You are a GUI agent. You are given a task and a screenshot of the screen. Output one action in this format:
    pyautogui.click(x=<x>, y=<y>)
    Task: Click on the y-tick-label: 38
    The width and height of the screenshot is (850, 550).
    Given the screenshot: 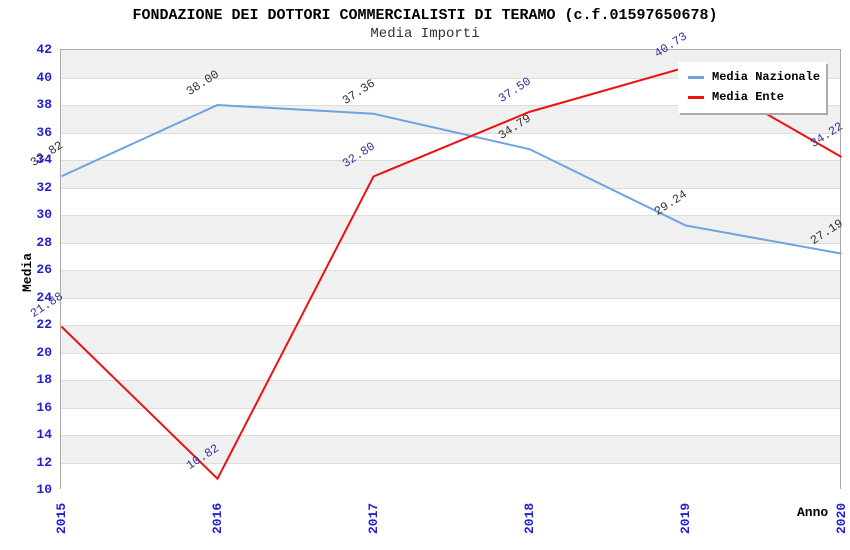 What is the action you would take?
    pyautogui.click(x=44, y=104)
    